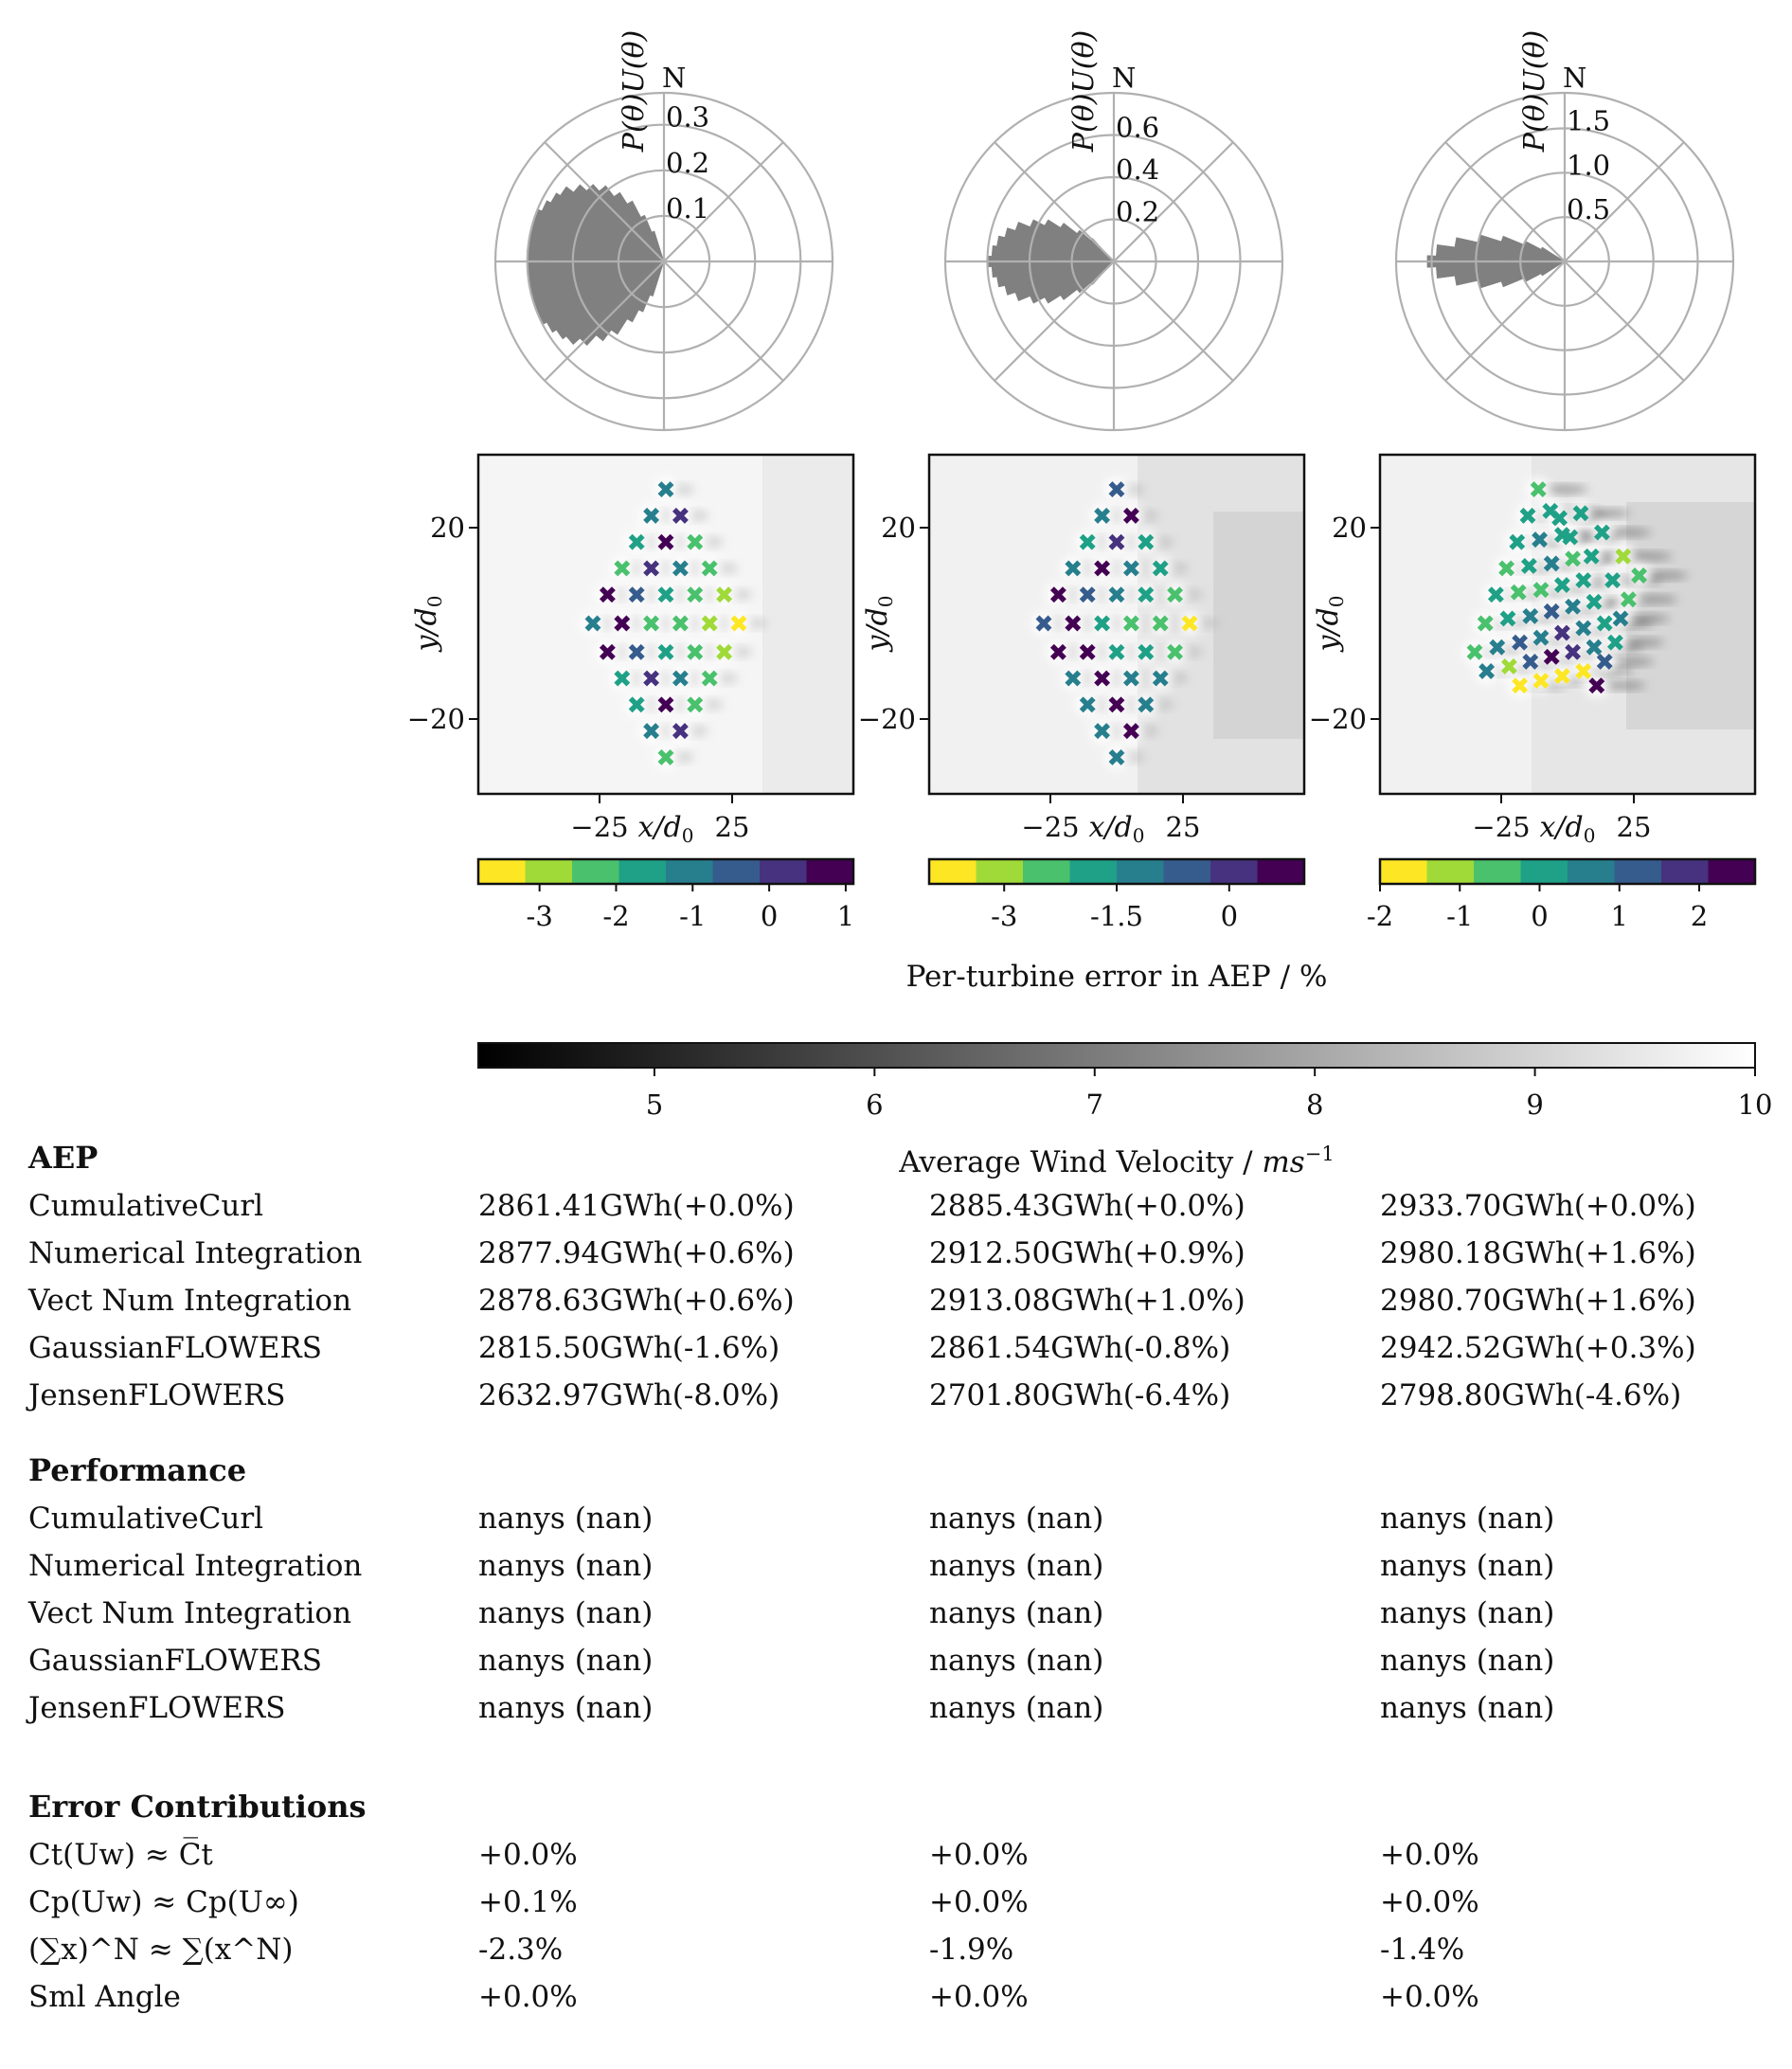 Image resolution: width=1792 pixels, height=2069 pixels. What do you see at coordinates (636, 1253) in the screenshot?
I see `table-cell: 2877.94GWh(+0.6%)` at bounding box center [636, 1253].